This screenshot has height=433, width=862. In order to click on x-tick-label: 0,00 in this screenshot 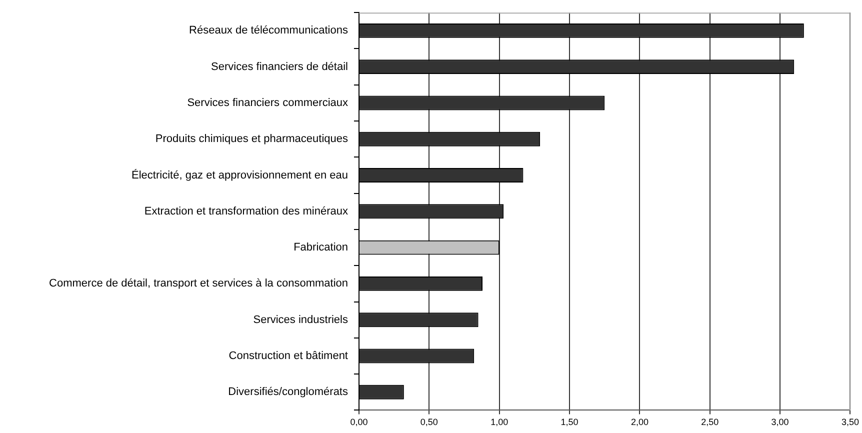, I will do `click(359, 422)`.